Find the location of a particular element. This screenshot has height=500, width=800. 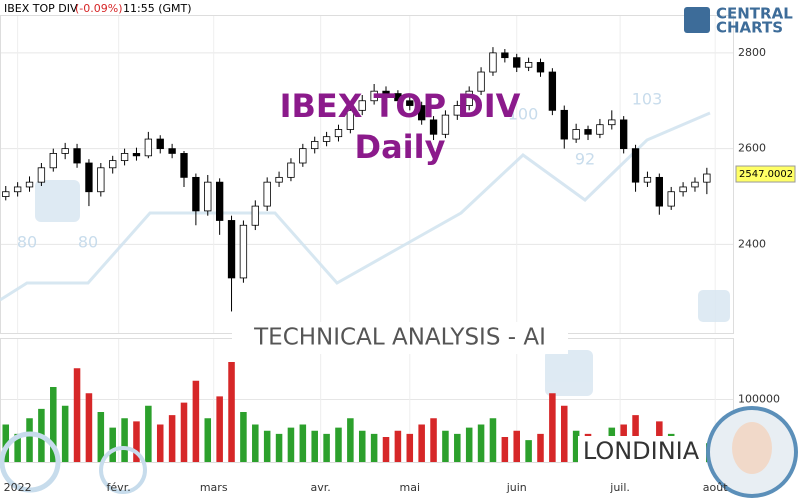

x-tick-label: mars is located at coordinates (214, 487).